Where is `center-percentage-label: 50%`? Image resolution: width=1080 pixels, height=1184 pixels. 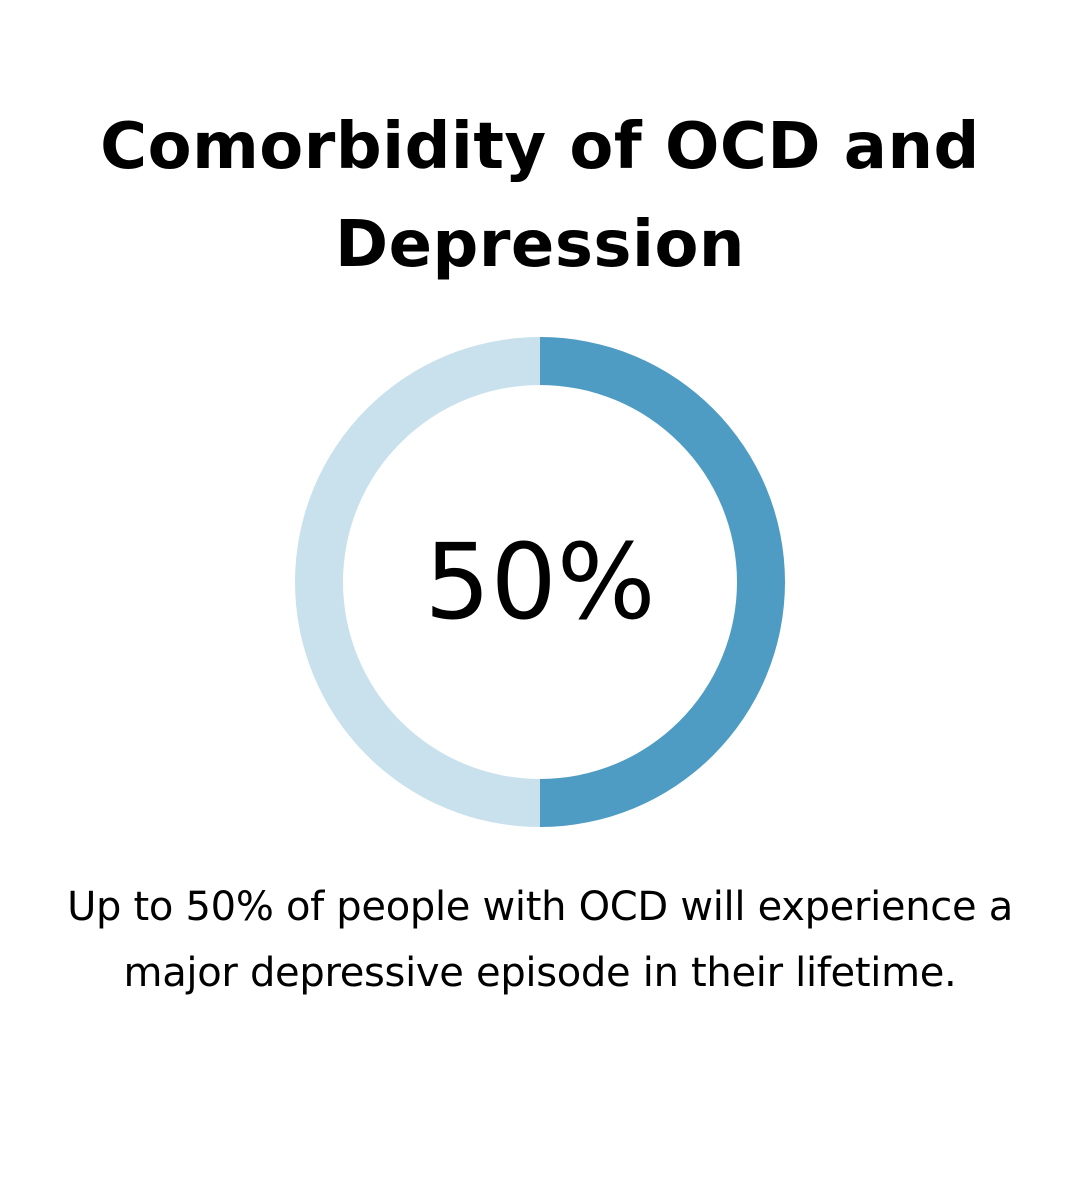 center-percentage-label: 50% is located at coordinates (539, 582).